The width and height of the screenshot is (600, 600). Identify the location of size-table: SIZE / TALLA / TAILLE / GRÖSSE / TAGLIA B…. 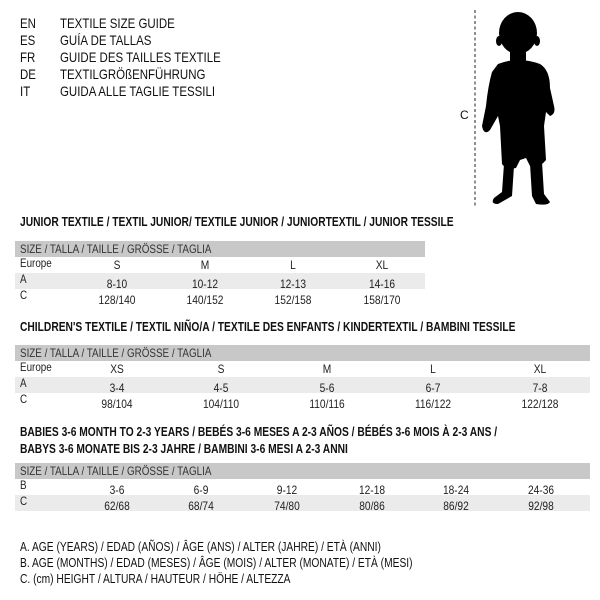
(302, 488).